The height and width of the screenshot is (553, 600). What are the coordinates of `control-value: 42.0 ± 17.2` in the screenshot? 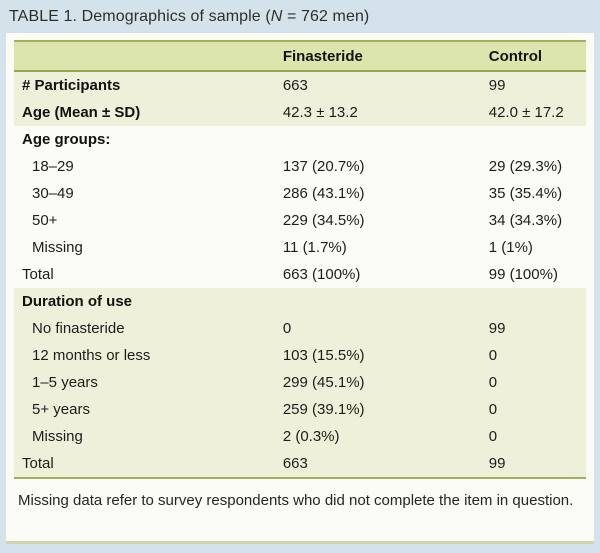 It's located at (537, 112).